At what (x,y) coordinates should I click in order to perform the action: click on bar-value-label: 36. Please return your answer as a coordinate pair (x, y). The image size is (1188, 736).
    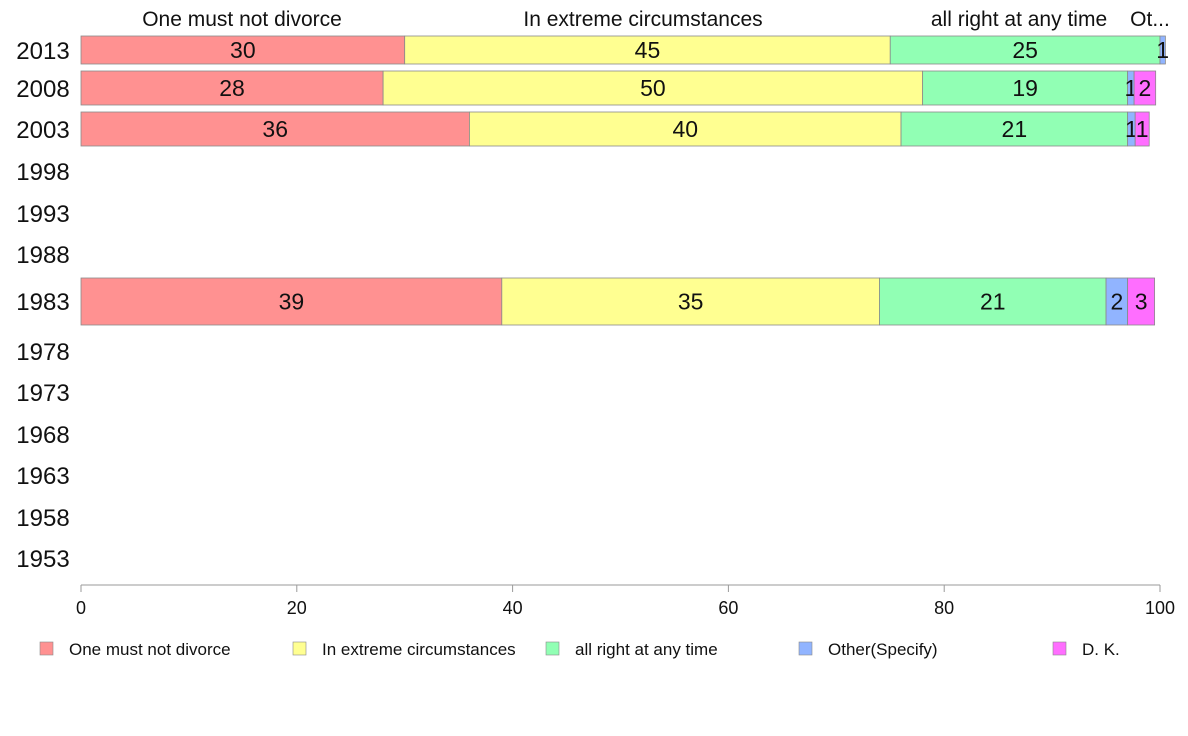
    Looking at the image, I should click on (275, 129).